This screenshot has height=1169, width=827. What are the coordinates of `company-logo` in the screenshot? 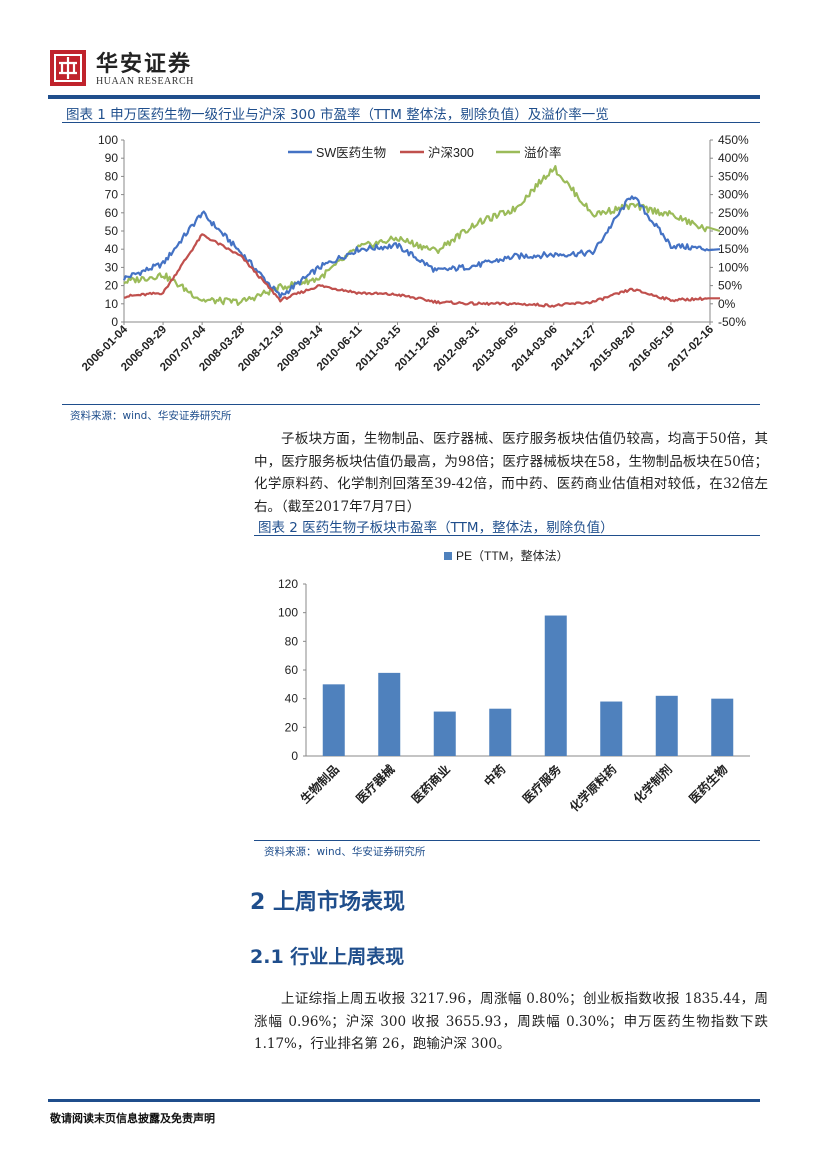 It's located at (68, 68).